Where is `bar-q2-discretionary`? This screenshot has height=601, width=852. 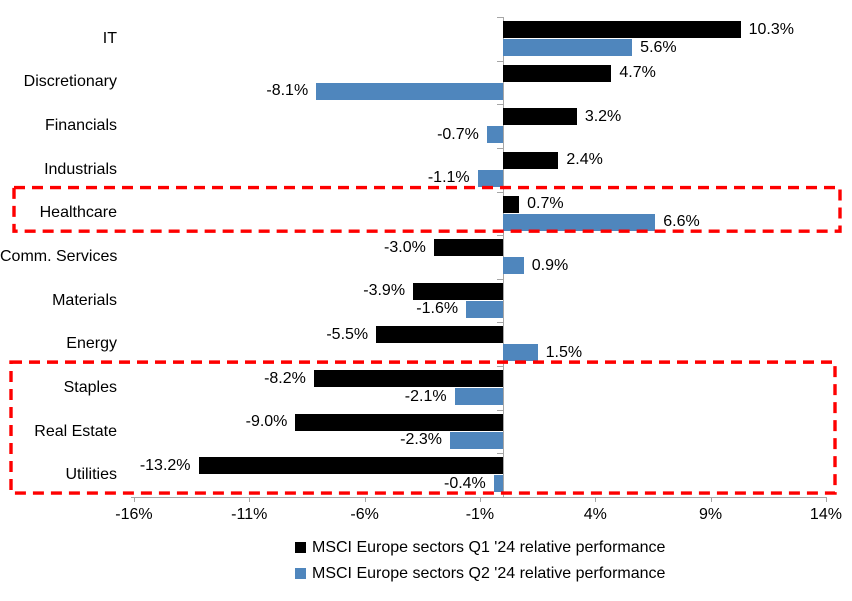 bar-q2-discretionary is located at coordinates (409, 91).